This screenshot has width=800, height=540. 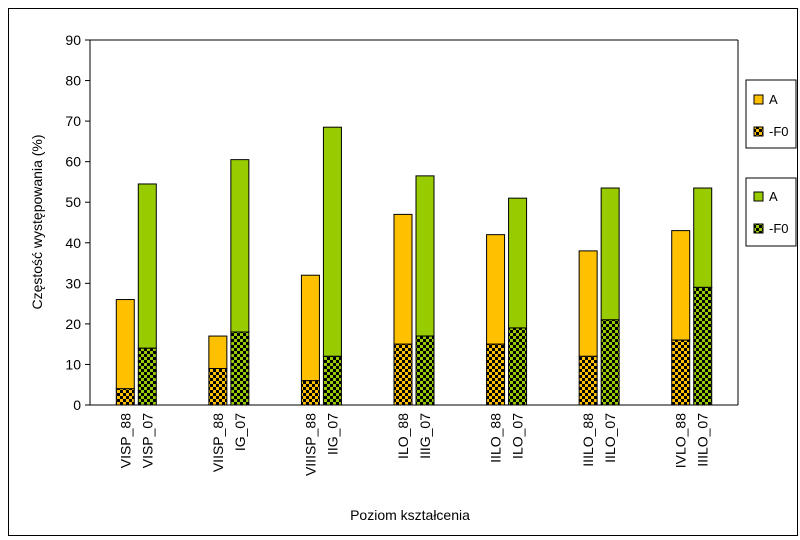 What do you see at coordinates (681, 440) in the screenshot?
I see `x-tick-label: IVLO_88` at bounding box center [681, 440].